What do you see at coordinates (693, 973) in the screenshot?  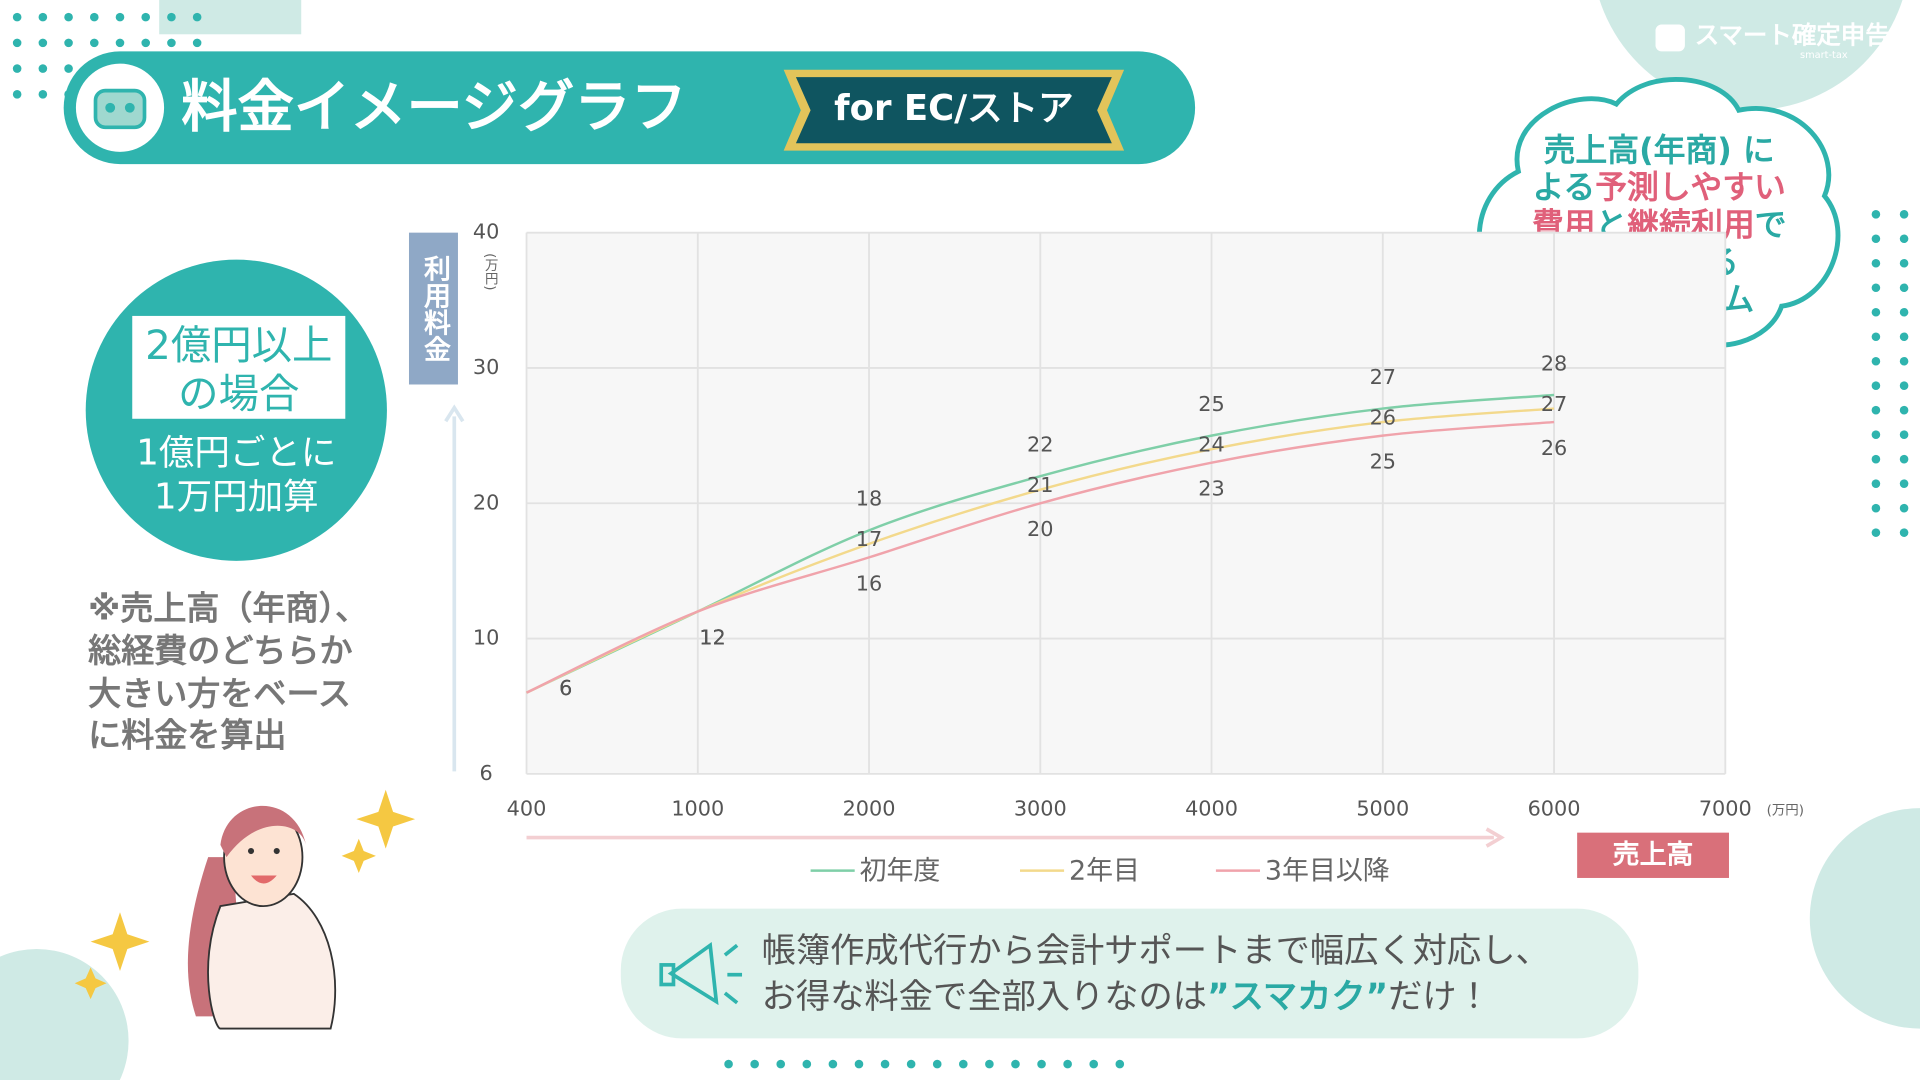 I see `megaphone-body` at bounding box center [693, 973].